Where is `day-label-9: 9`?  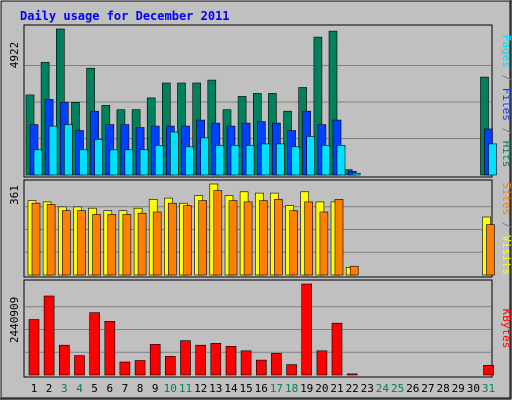 day-label-9: 9 is located at coordinates (155, 388).